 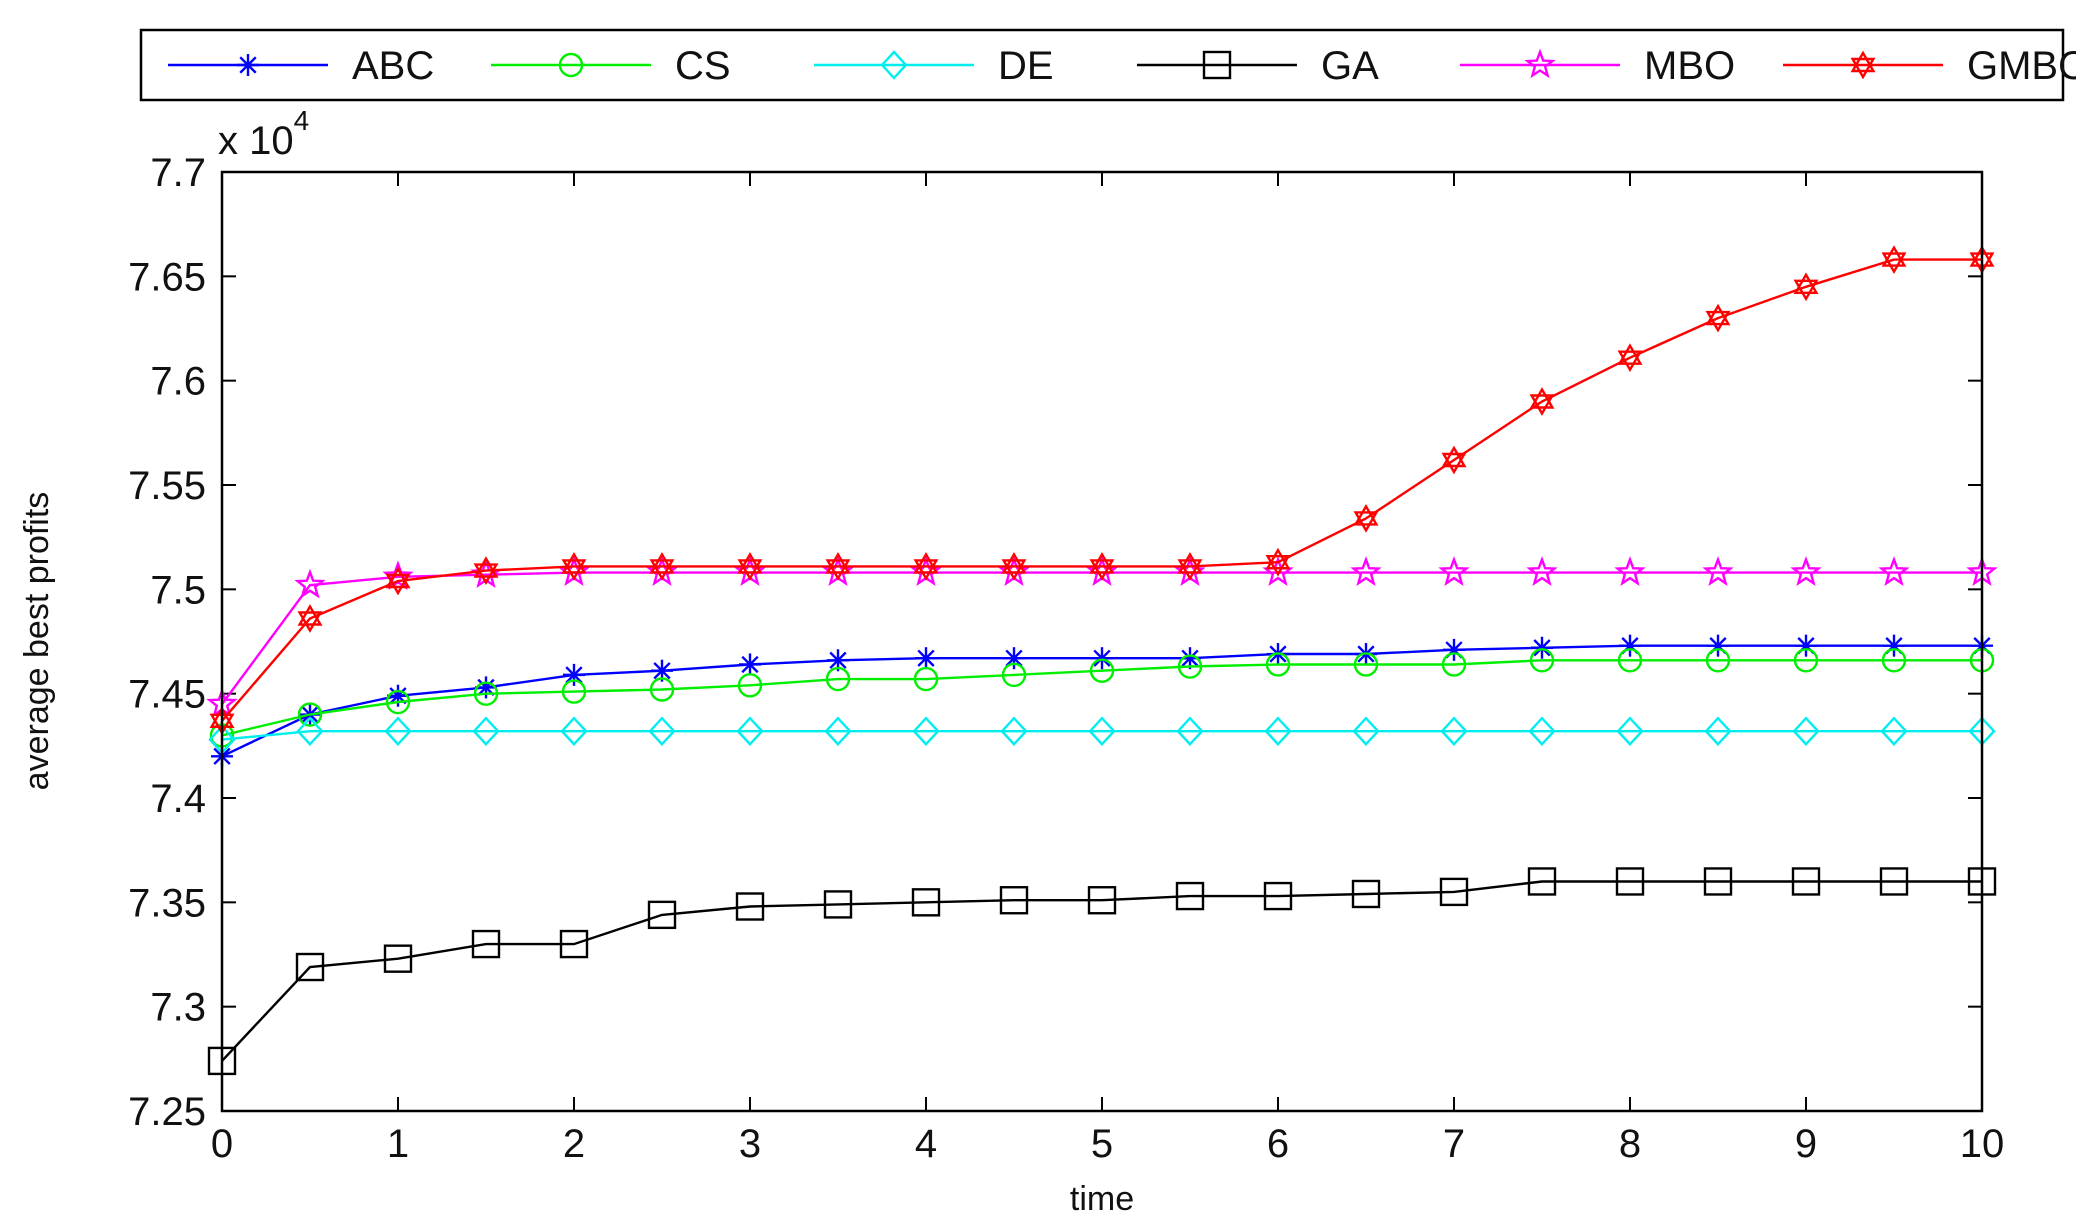 What do you see at coordinates (178, 799) in the screenshot?
I see `y-tick-label: 7.4` at bounding box center [178, 799].